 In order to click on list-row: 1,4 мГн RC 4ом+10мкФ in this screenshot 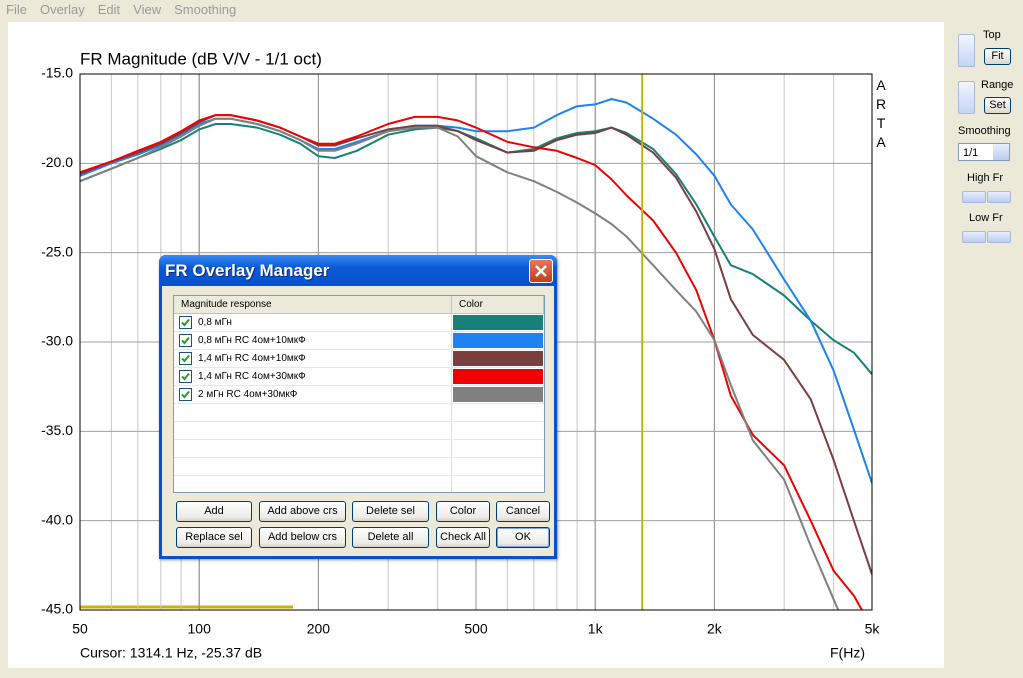, I will do `click(359, 359)`.